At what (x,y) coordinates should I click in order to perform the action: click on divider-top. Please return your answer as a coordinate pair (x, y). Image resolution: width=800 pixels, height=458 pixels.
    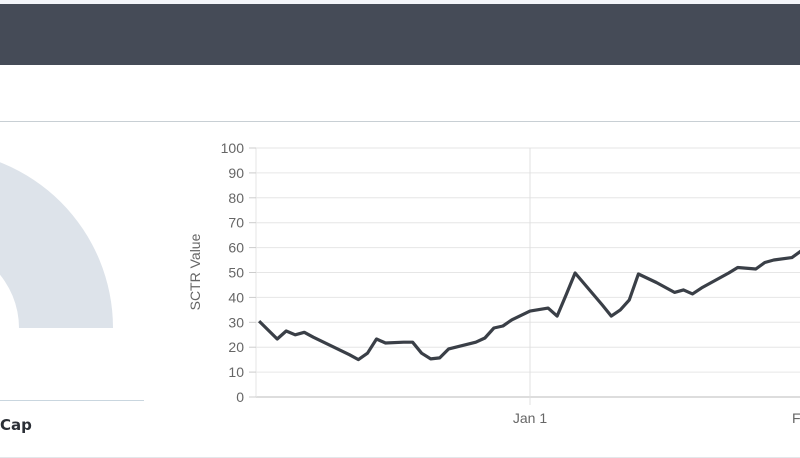
    Looking at the image, I should click on (400, 121).